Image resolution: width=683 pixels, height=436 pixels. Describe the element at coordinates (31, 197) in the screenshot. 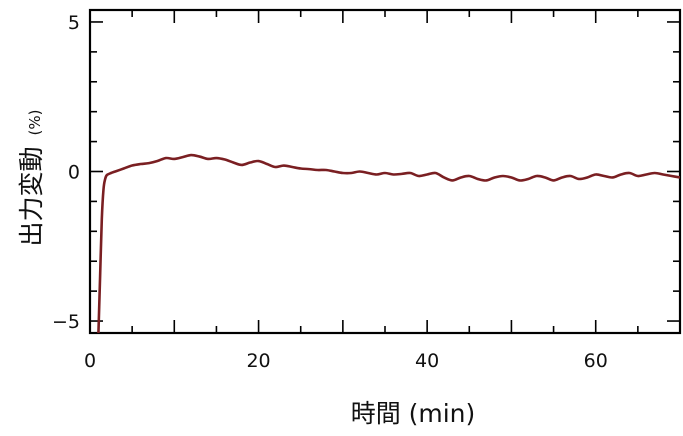

I see `y-axis-title-main: 出力変動` at that location.